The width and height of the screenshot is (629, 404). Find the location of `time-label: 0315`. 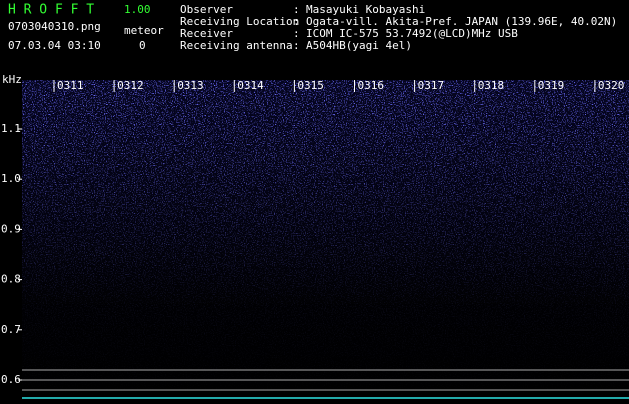

time-label: 0315 is located at coordinates (310, 85).